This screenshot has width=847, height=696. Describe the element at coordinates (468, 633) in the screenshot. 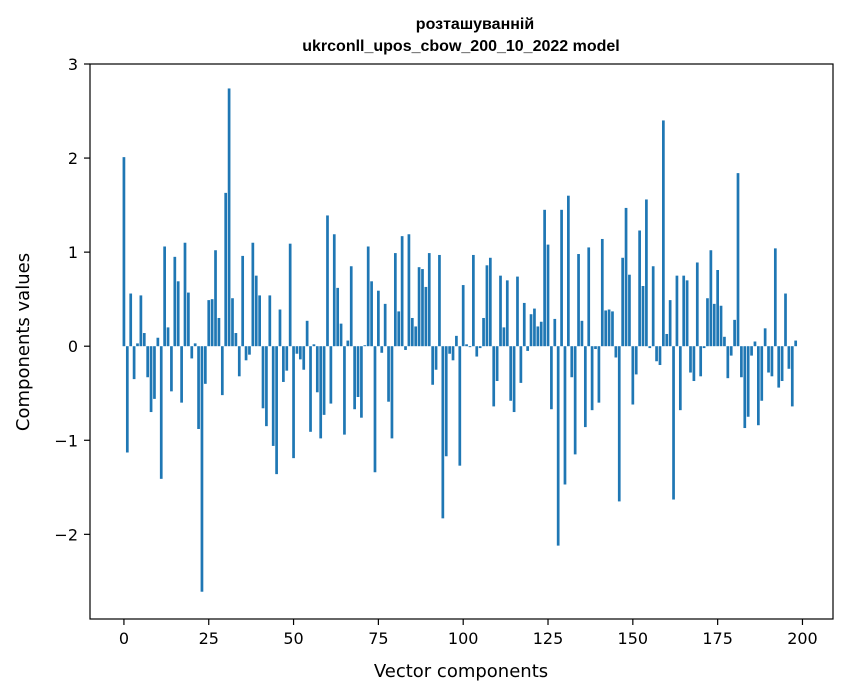

I see `x-axis: 0 25 50 75 100 125 150 175 200` at that location.